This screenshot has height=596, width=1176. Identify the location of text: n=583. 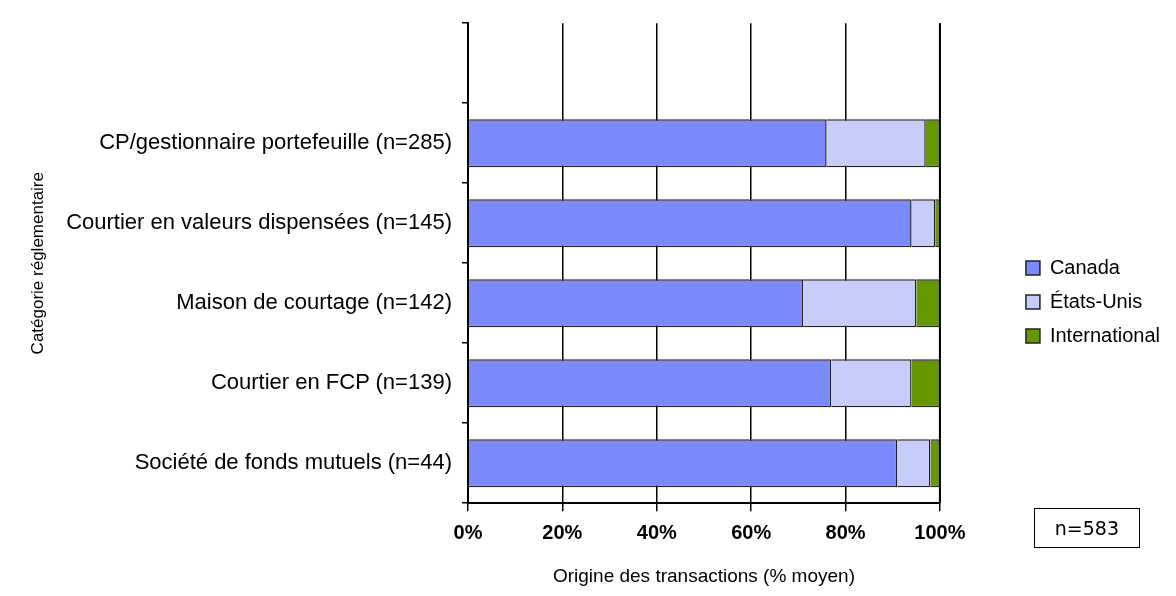
(1086, 528).